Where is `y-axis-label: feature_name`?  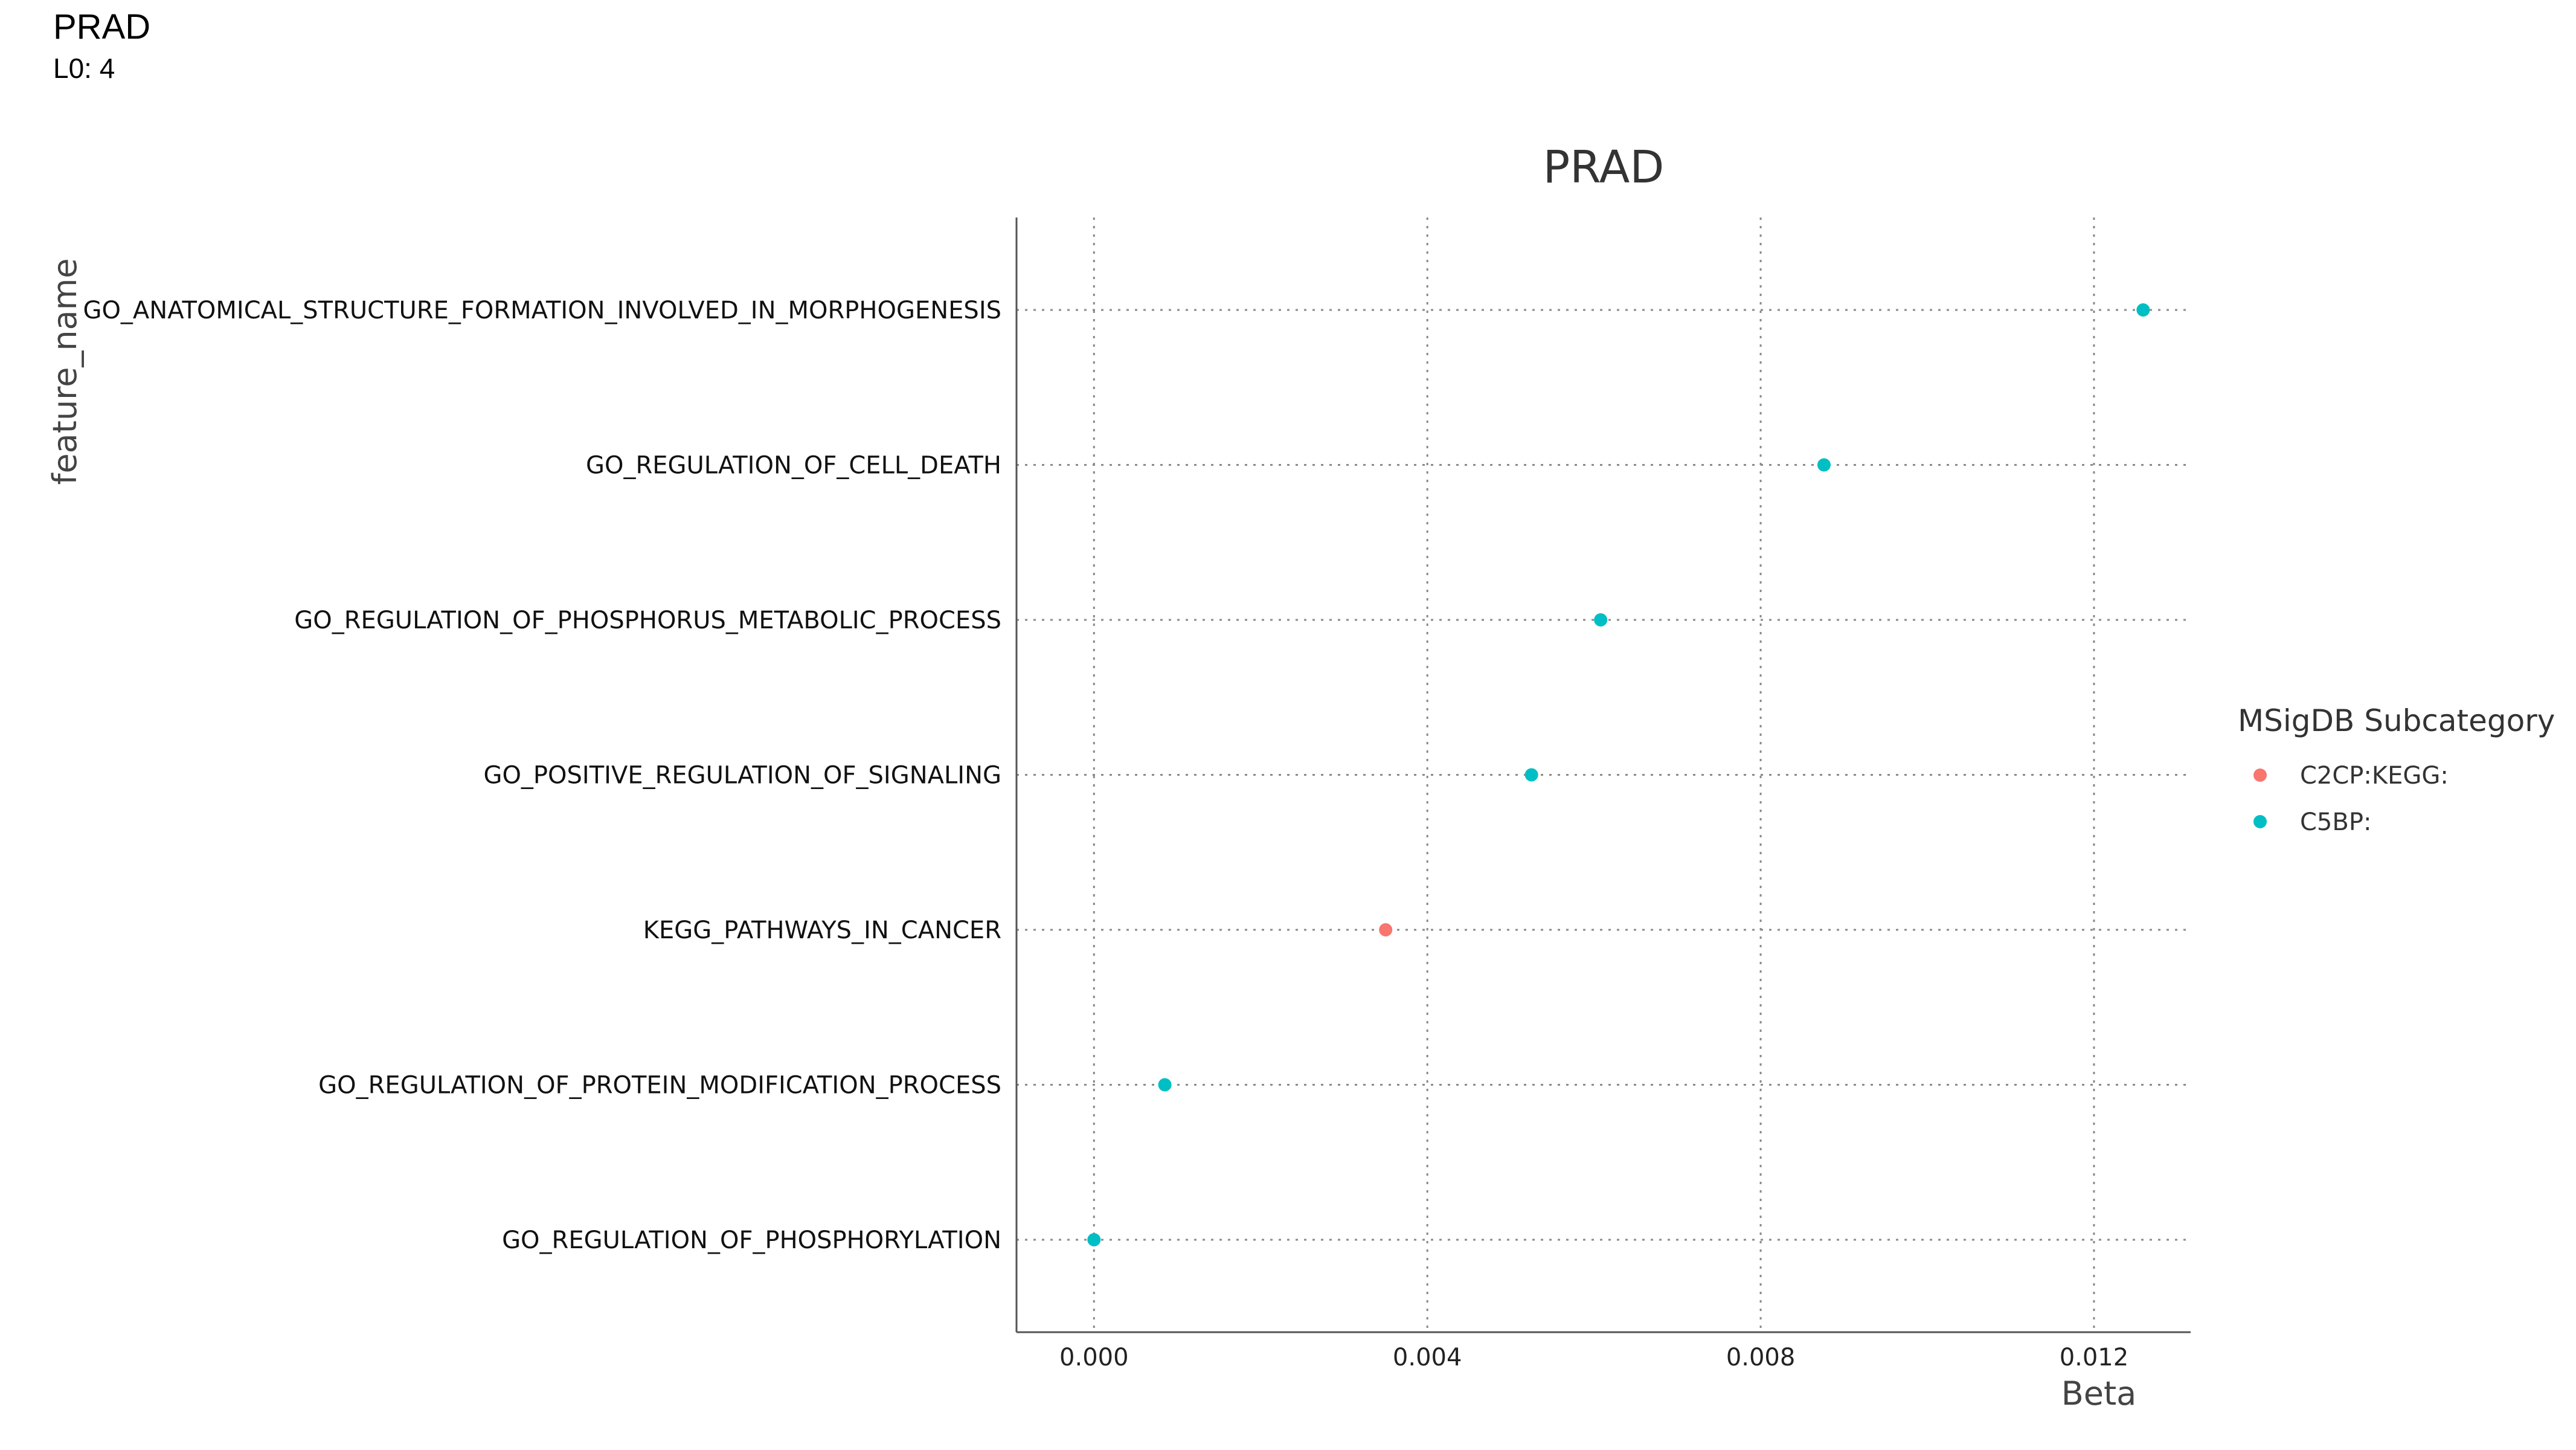 y-axis-label: feature_name is located at coordinates (65, 371).